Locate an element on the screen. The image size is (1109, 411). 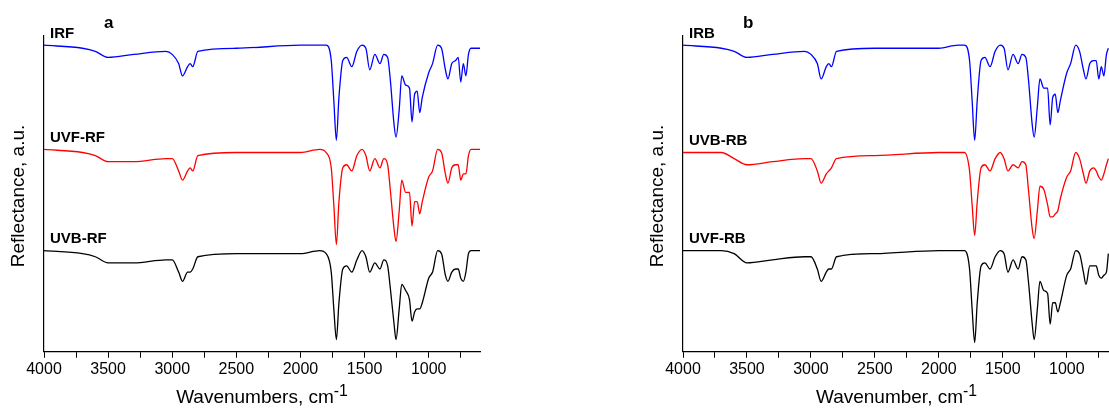
series-label: UVB-RB is located at coordinates (718, 140).